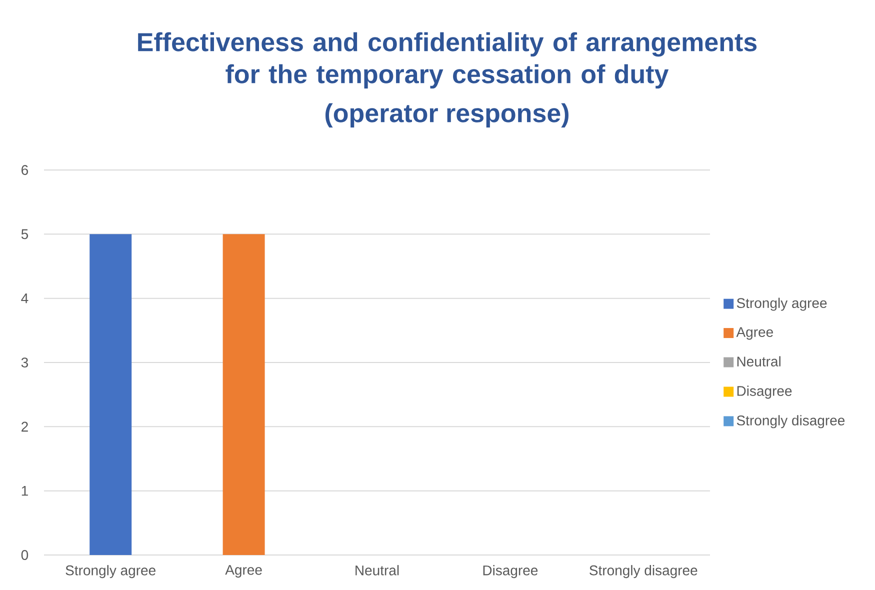 This screenshot has width=875, height=590. I want to click on legend-label: Agree, so click(754, 333).